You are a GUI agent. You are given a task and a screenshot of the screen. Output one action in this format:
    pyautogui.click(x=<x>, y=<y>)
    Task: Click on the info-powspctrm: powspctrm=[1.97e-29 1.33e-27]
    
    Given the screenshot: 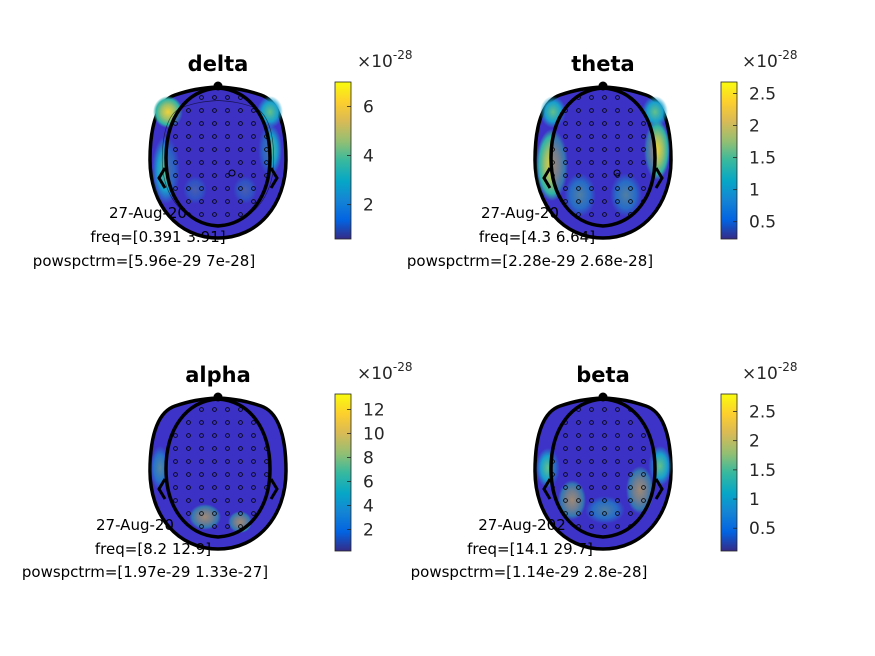 What is the action you would take?
    pyautogui.click(x=145, y=572)
    